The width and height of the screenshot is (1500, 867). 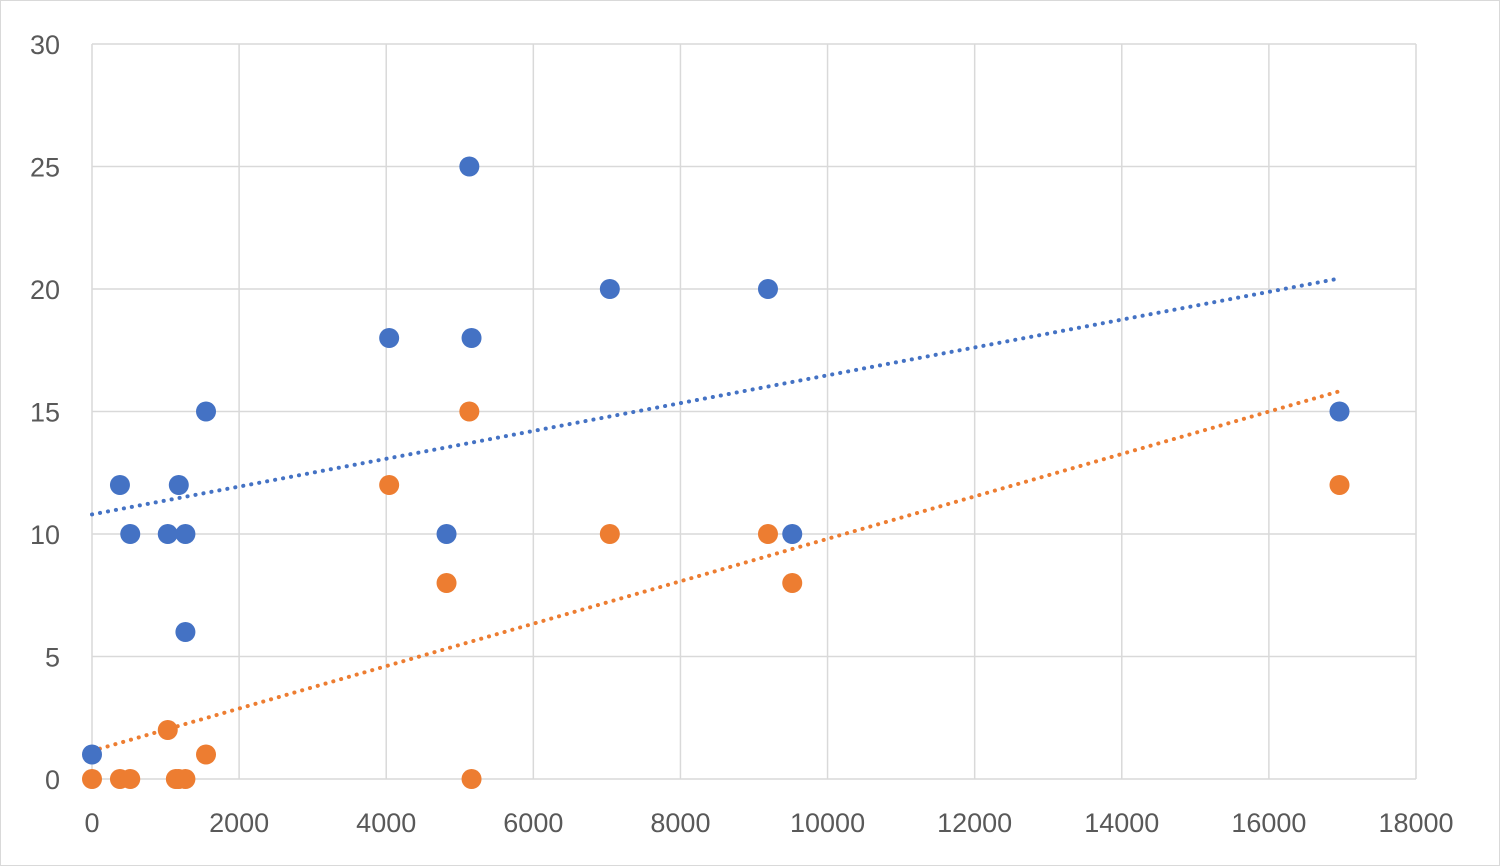 What do you see at coordinates (533, 823) in the screenshot?
I see `x-tick-label: 6000` at bounding box center [533, 823].